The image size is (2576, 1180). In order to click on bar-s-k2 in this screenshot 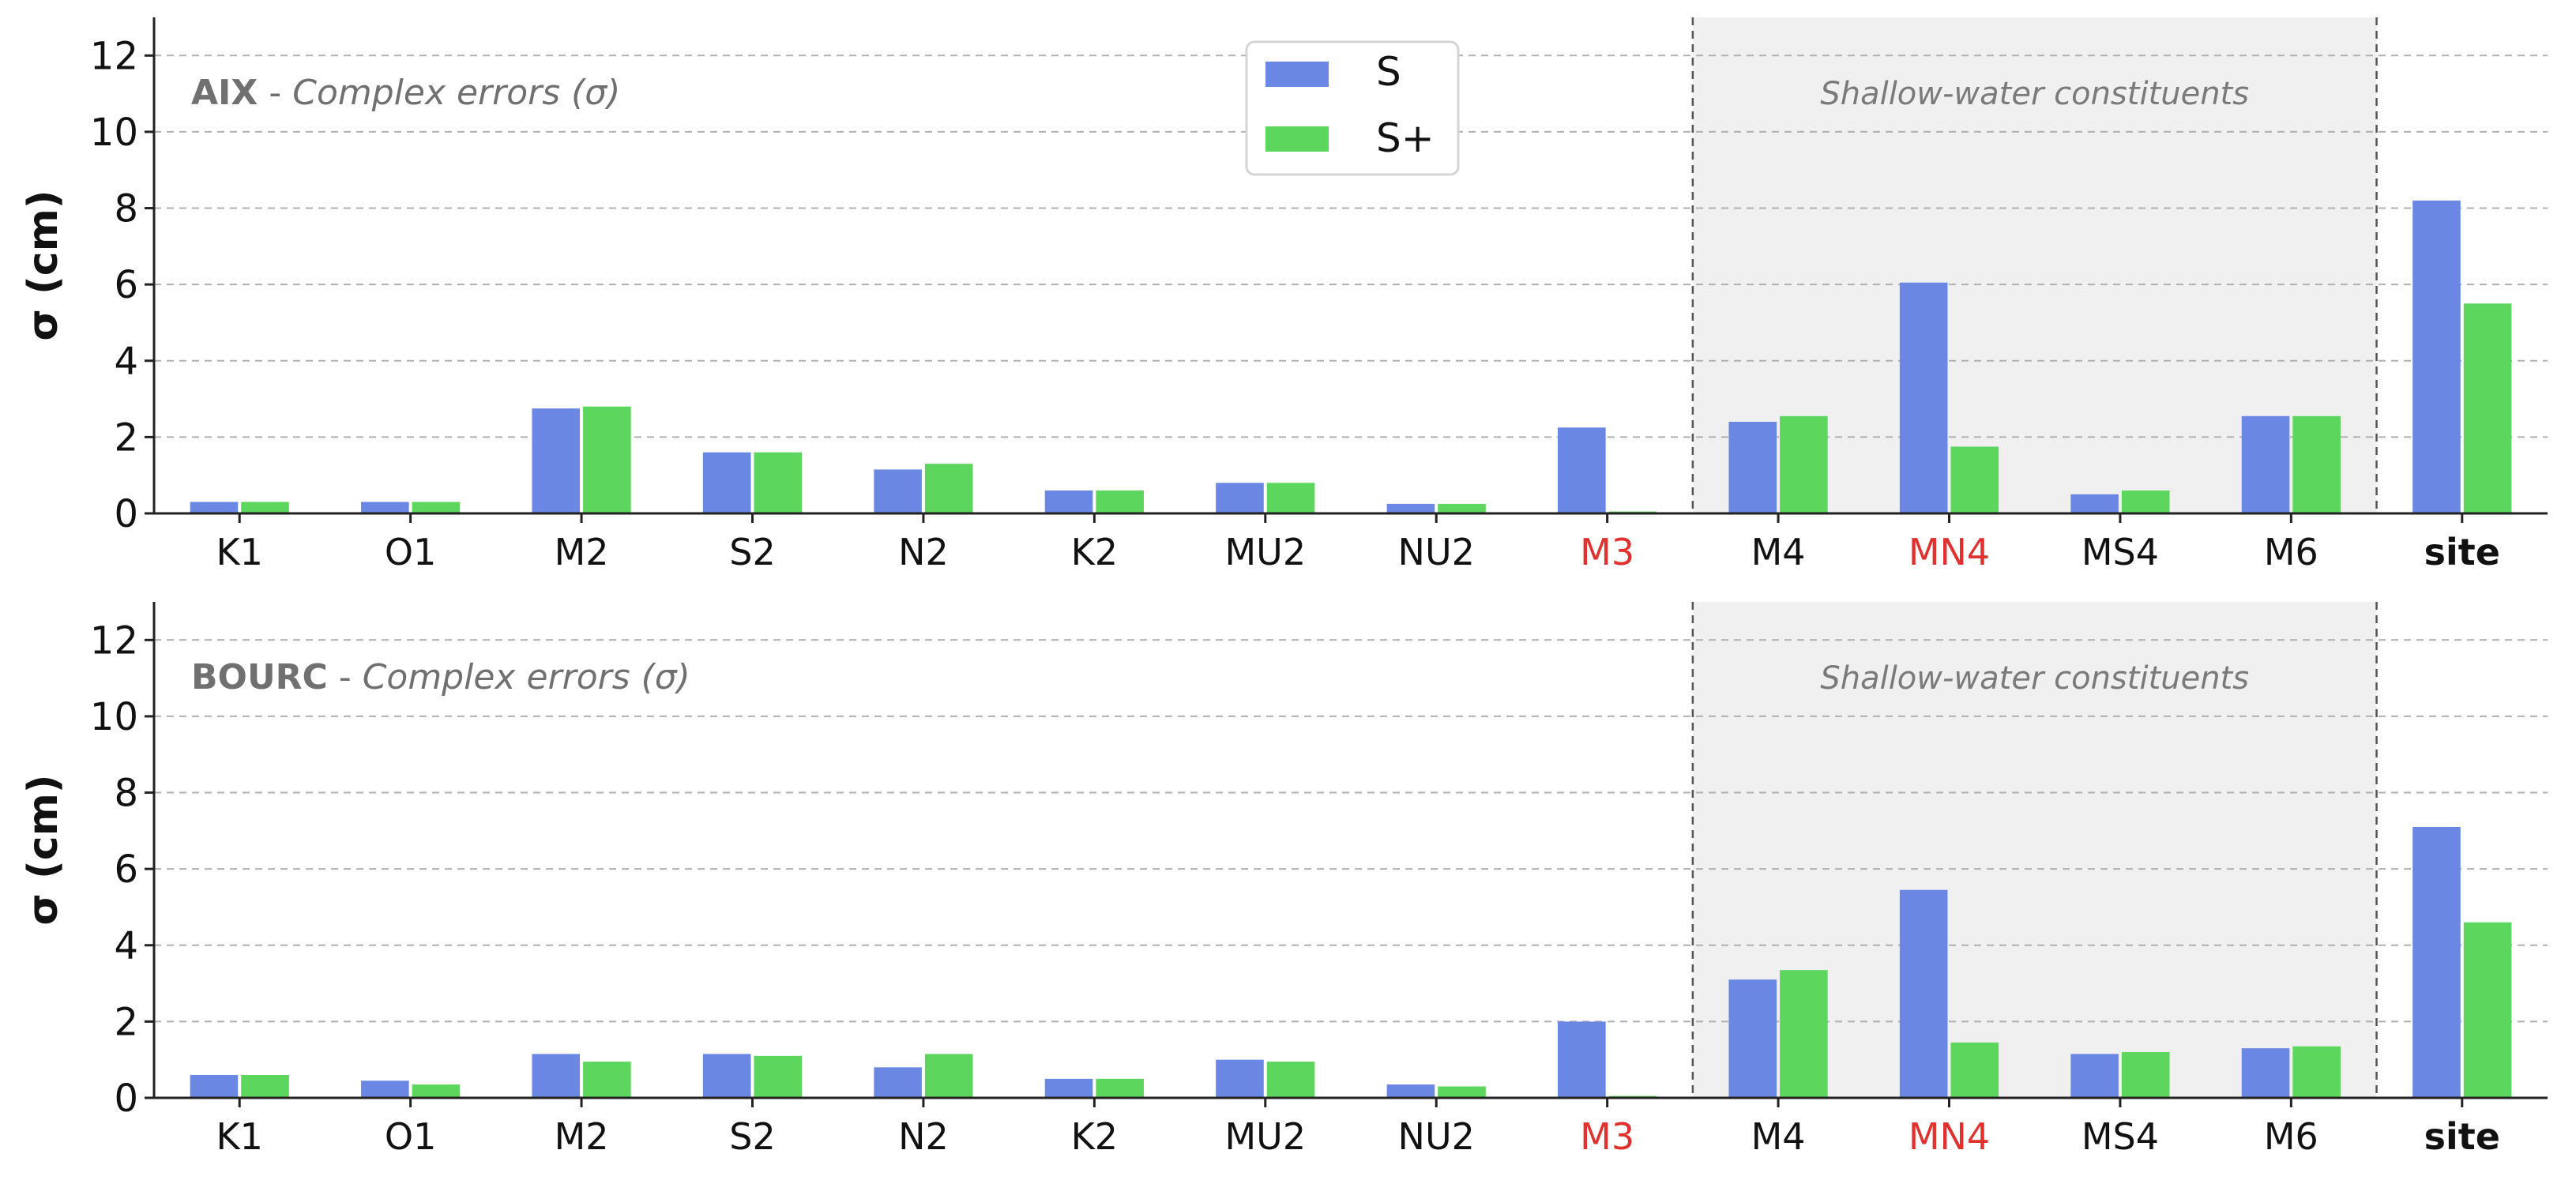, I will do `click(1069, 501)`.